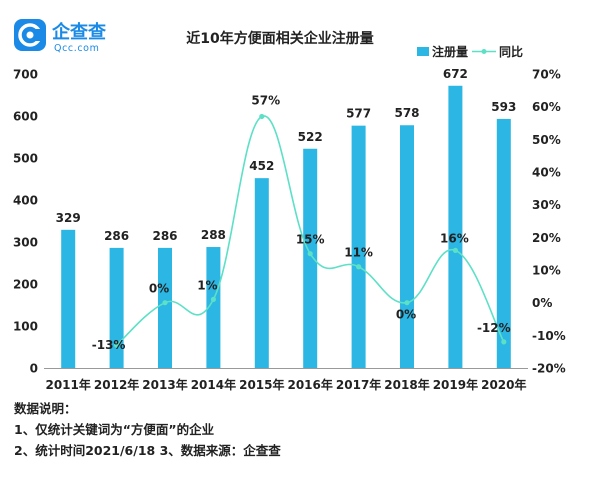 Image resolution: width=592 pixels, height=480 pixels. Describe the element at coordinates (116, 384) in the screenshot. I see `x-tick-label: 2012年` at that location.